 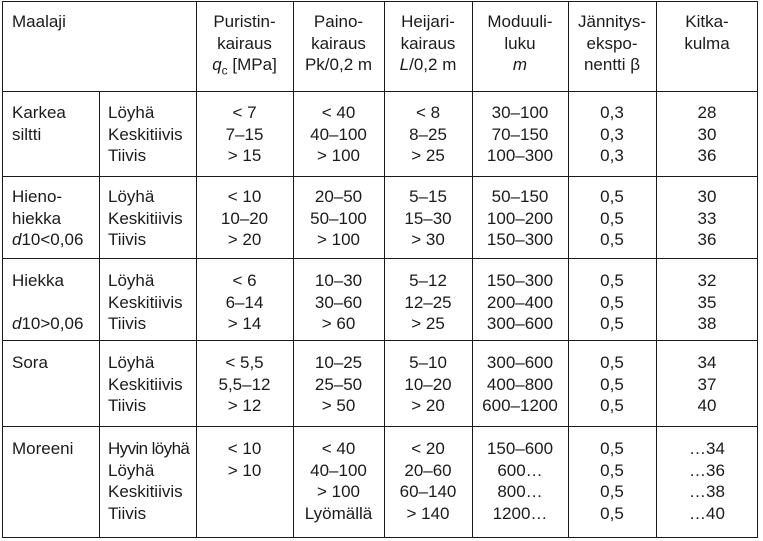 What do you see at coordinates (428, 280) in the screenshot?
I see `l-value: 5–12` at bounding box center [428, 280].